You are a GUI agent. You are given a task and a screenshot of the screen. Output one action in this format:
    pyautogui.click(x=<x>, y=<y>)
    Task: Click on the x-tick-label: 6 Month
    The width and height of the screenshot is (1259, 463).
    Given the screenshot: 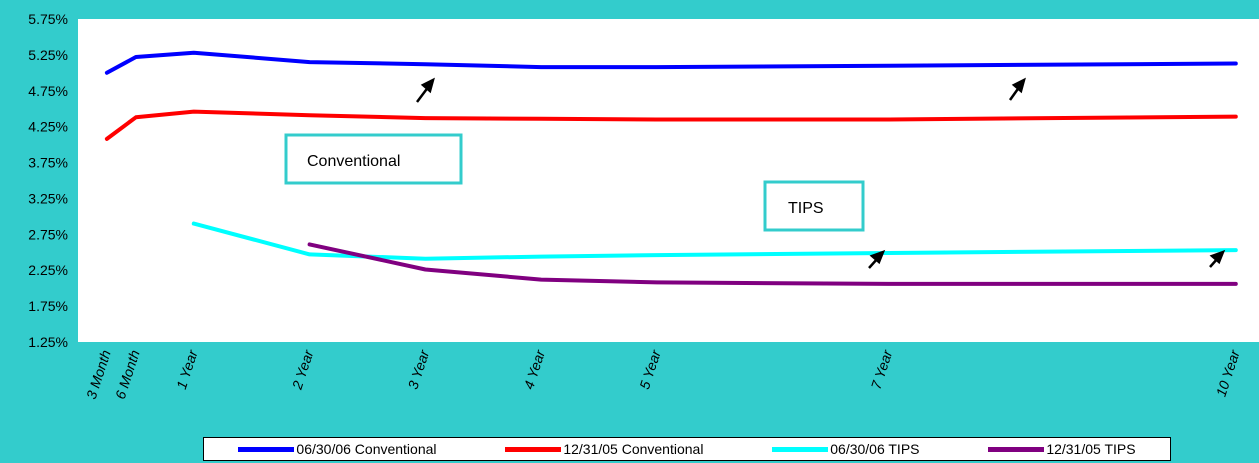 What is the action you would take?
    pyautogui.click(x=127, y=374)
    